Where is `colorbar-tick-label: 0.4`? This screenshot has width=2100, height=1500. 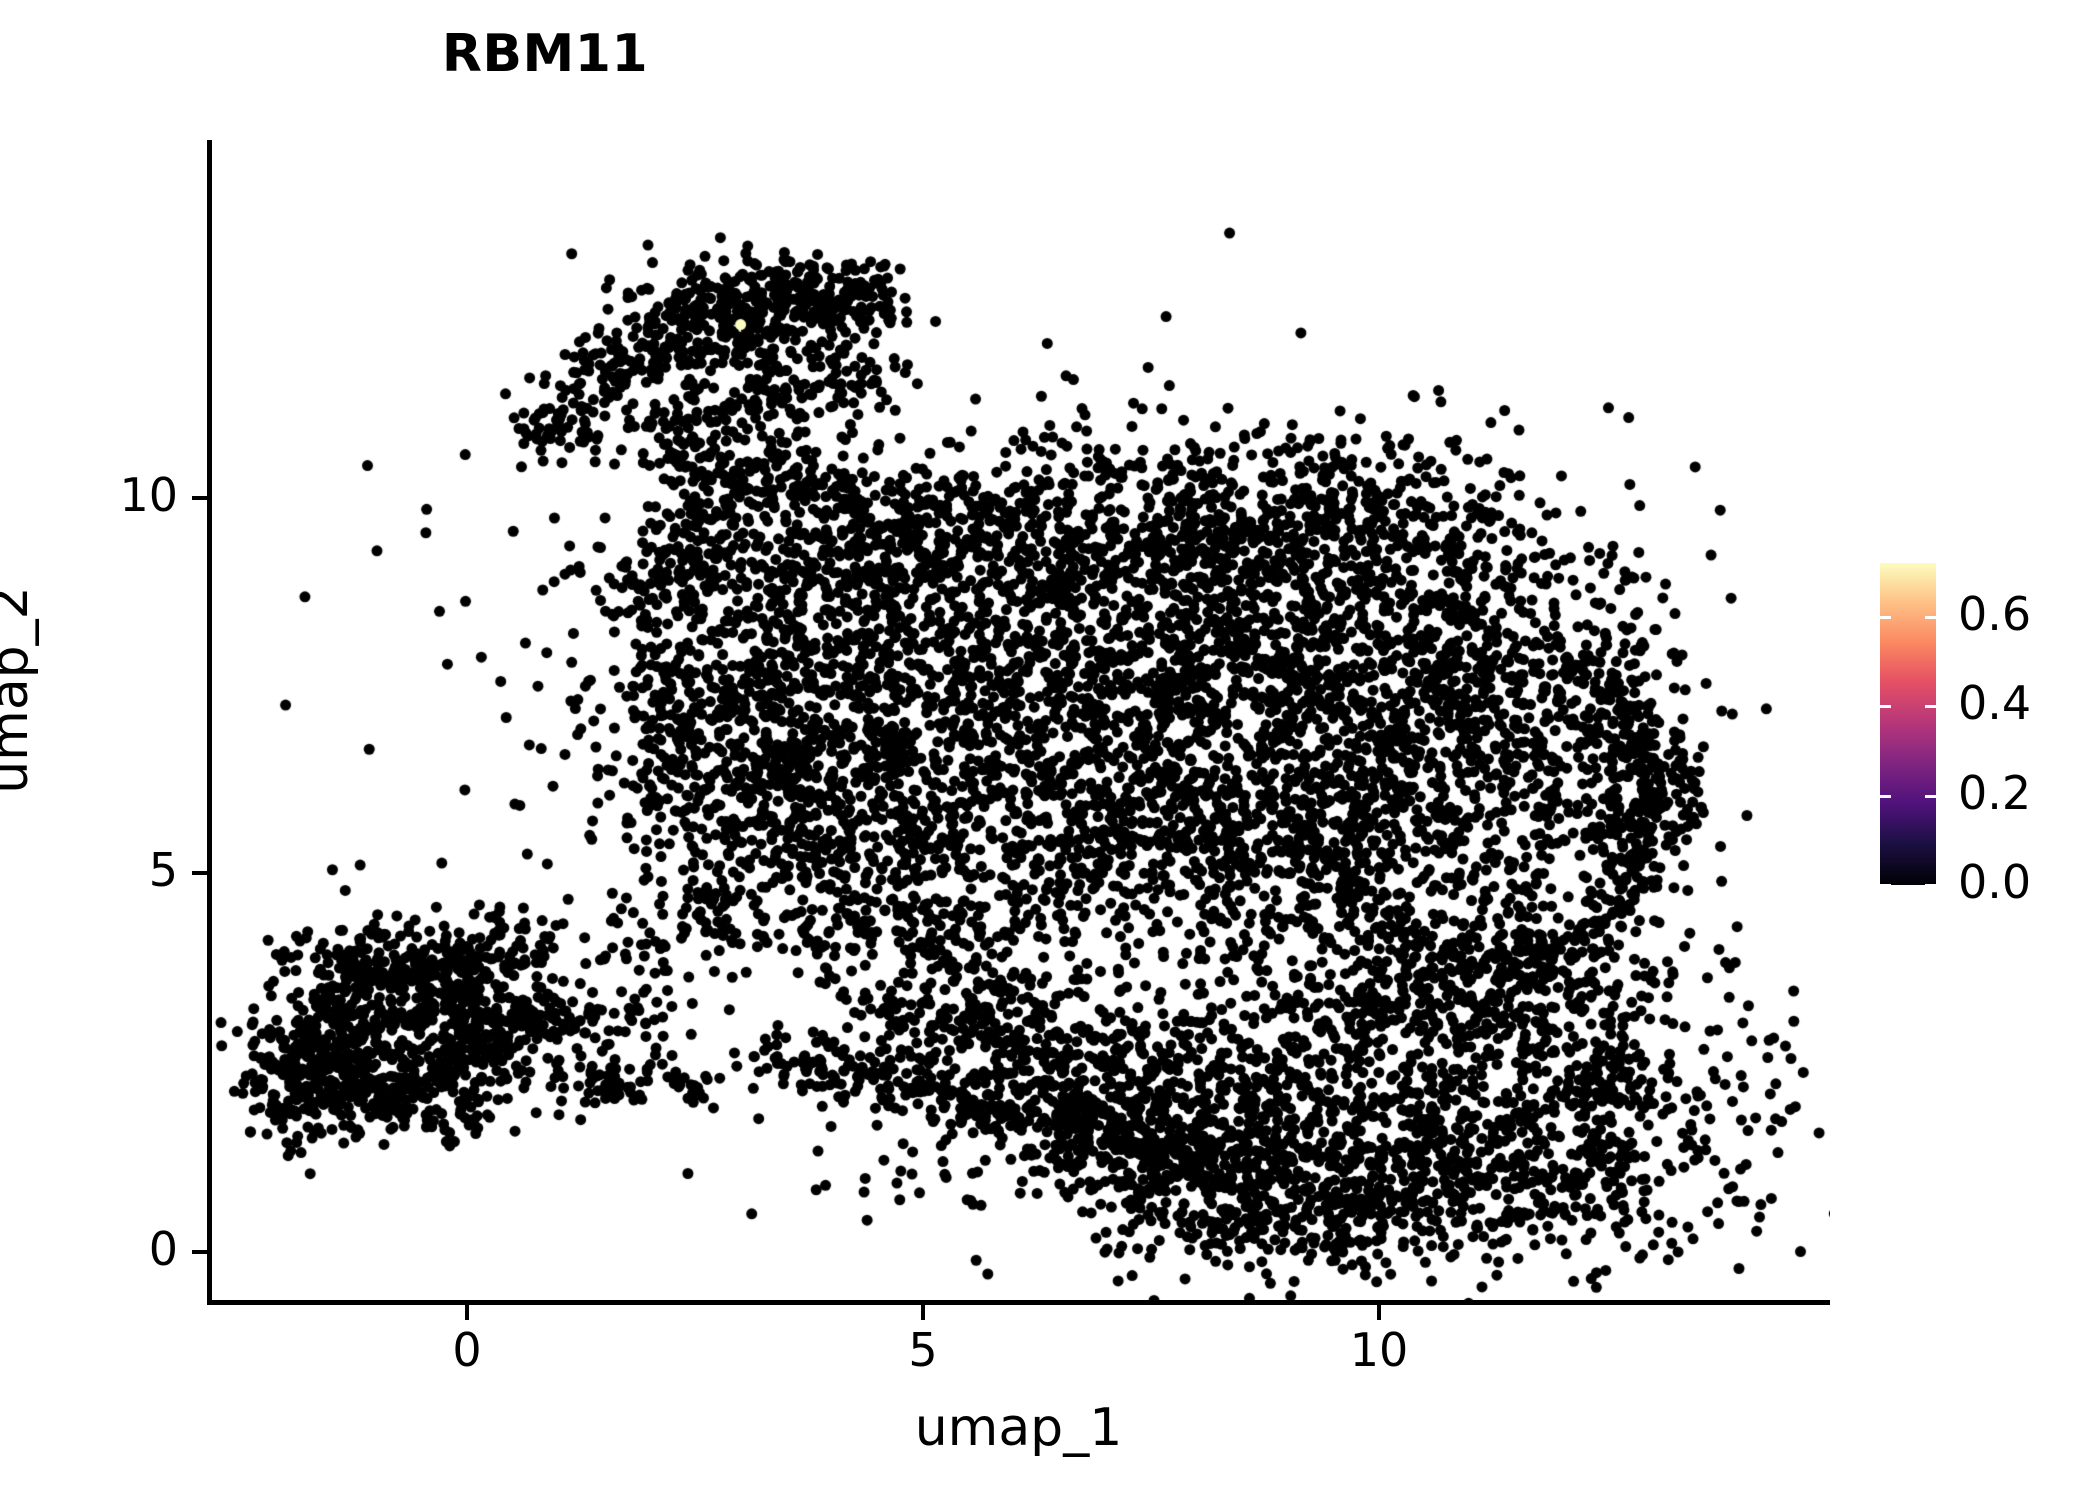
colorbar-tick-label: 0.4 is located at coordinates (1995, 703).